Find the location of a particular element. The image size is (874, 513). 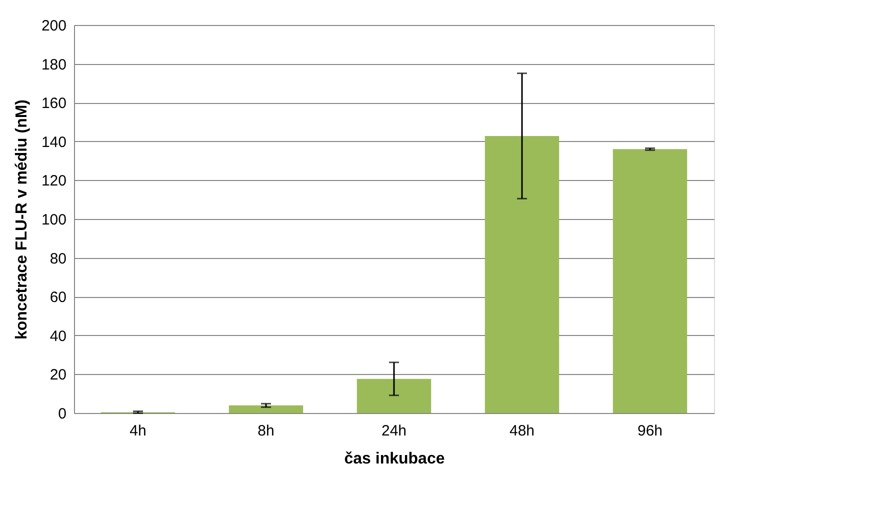

y-axis-title: koncetrace FLU-R v médiu (nM) is located at coordinates (21, 219).